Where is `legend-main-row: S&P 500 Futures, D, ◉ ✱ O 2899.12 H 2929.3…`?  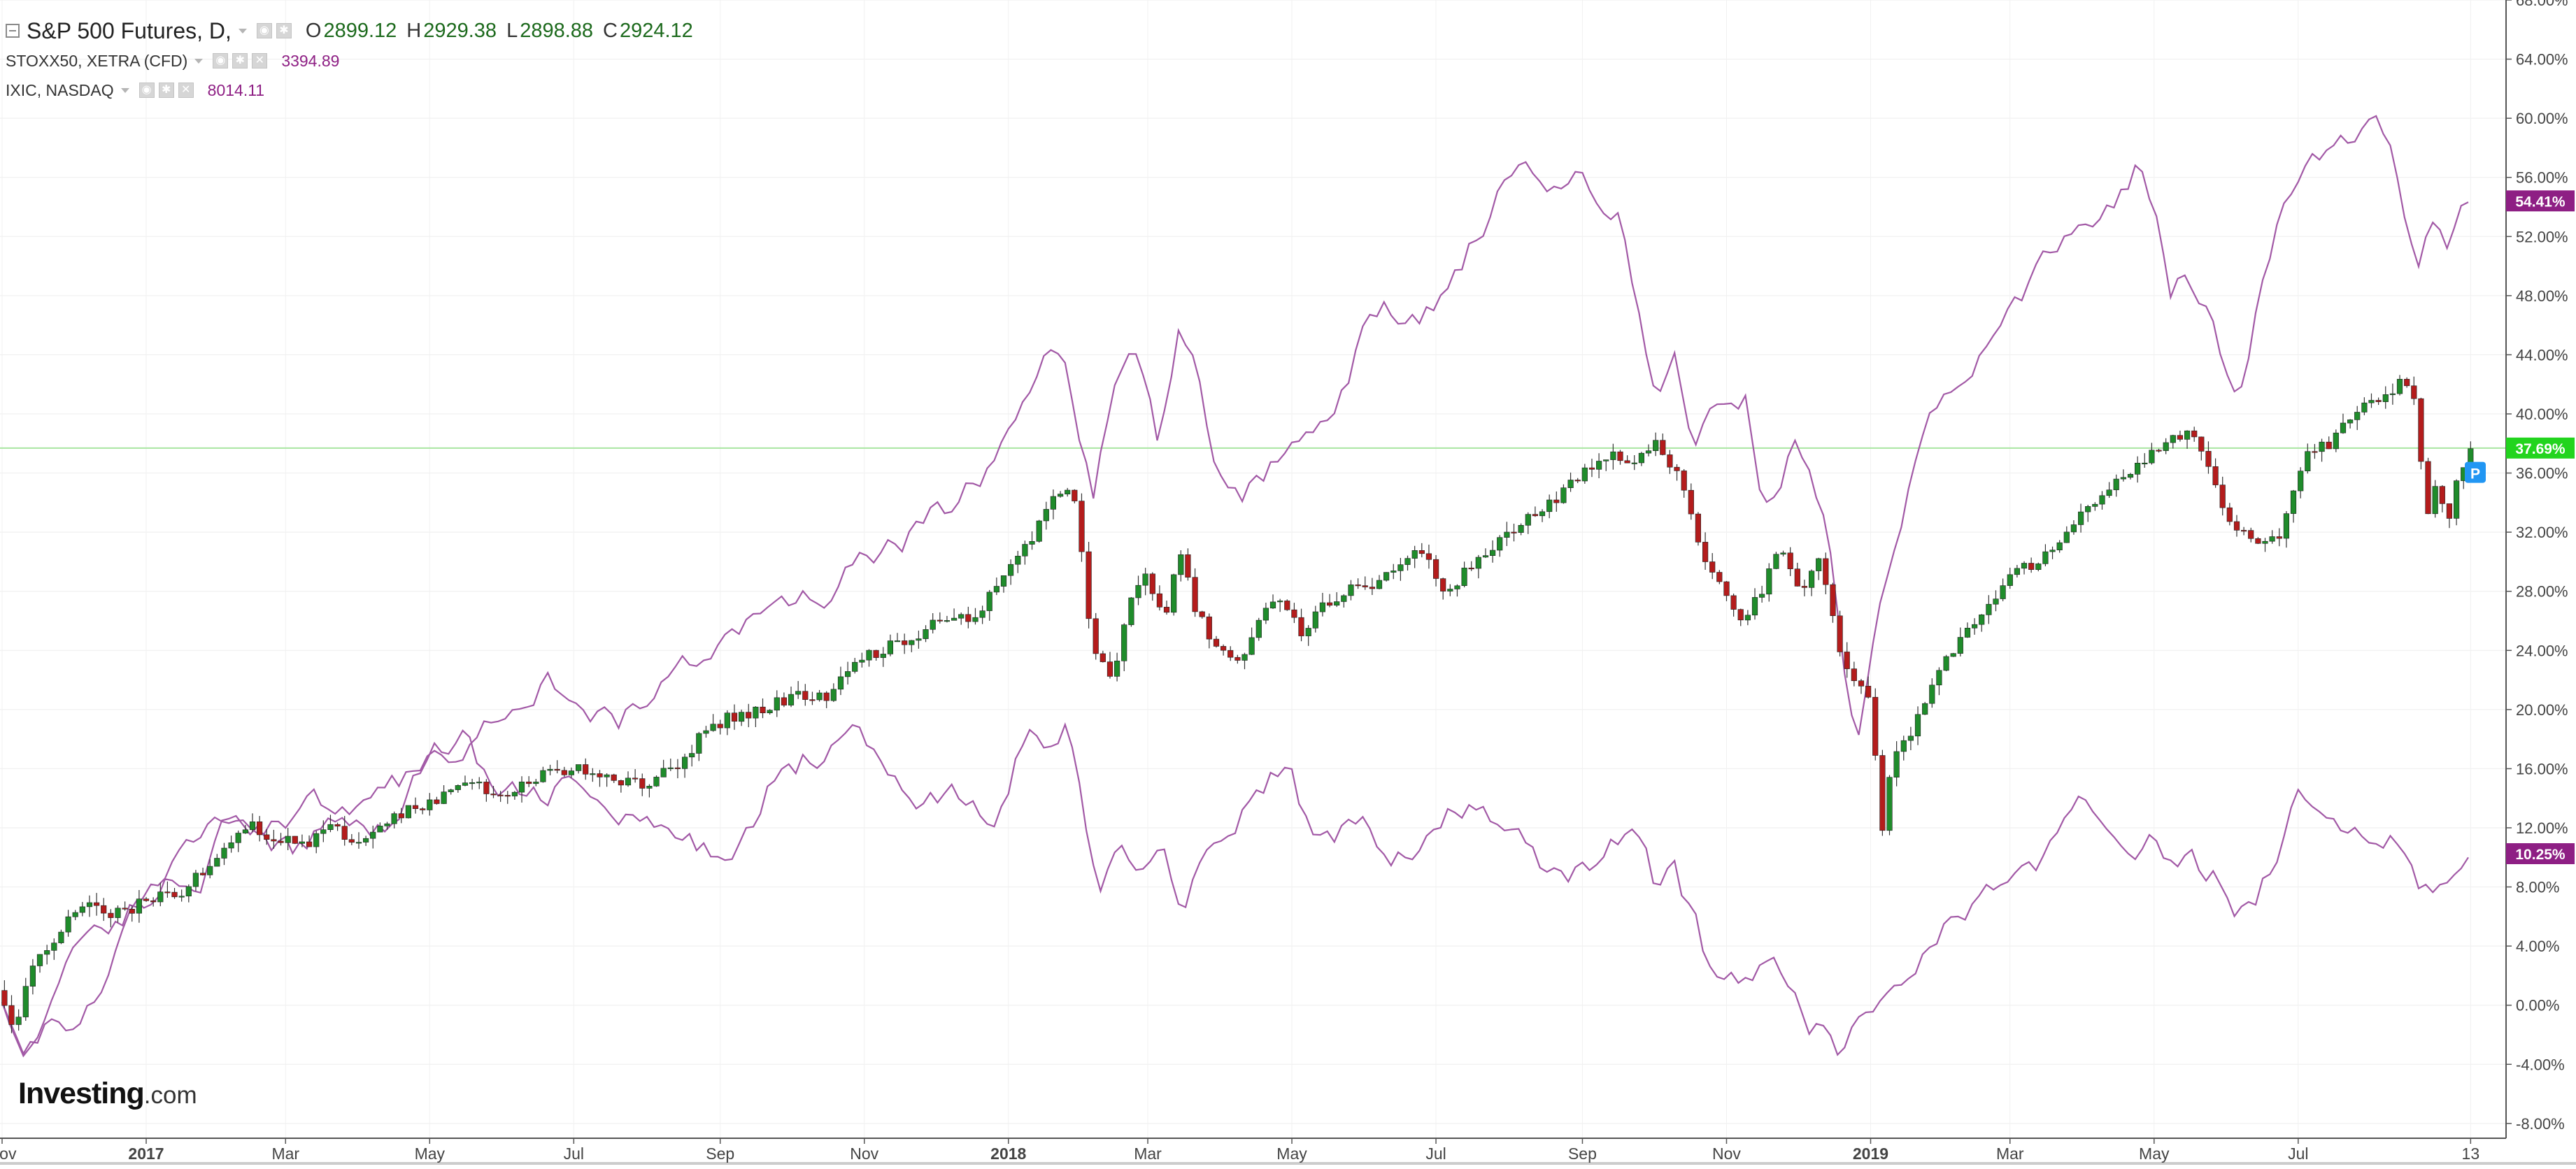 legend-main-row: S&P 500 Futures, D, ◉ ✱ O 2899.12 H 2929.3… is located at coordinates (349, 30).